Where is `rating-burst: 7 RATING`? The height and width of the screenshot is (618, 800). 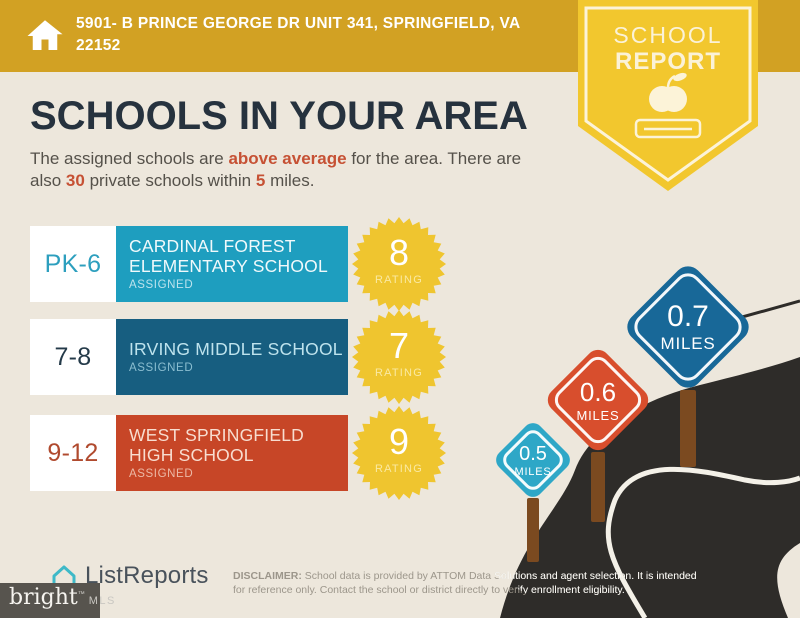 rating-burst: 7 RATING is located at coordinates (399, 357).